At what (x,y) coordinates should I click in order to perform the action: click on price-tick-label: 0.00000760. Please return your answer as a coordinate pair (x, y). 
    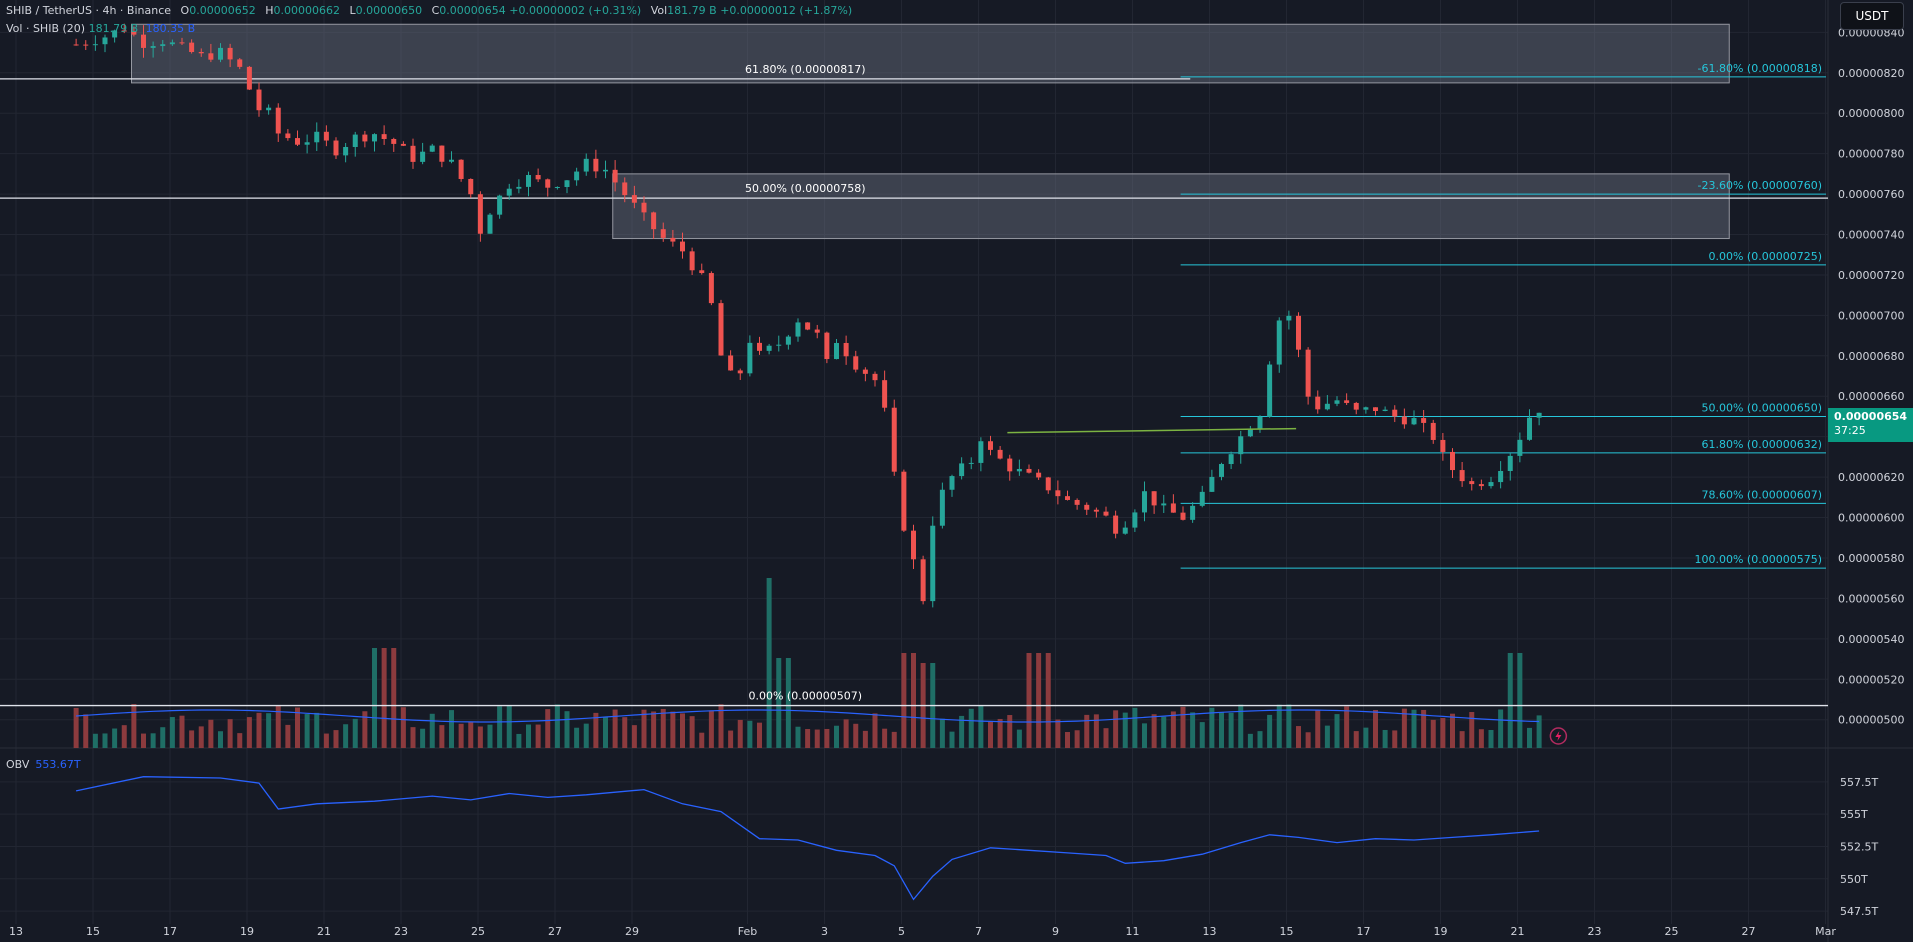
    Looking at the image, I should click on (1871, 194).